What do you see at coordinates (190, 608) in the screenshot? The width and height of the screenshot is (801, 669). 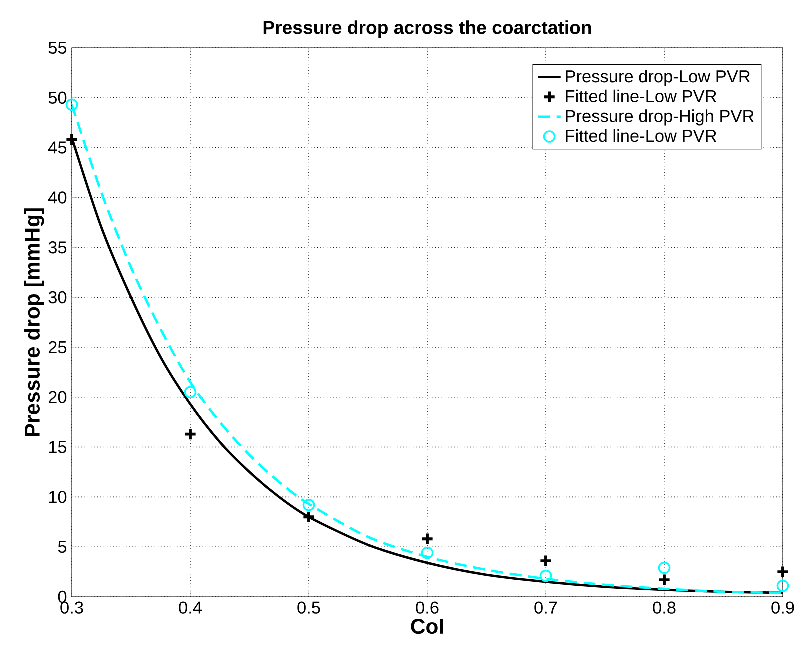 I see `x-tick-label: 0.4` at bounding box center [190, 608].